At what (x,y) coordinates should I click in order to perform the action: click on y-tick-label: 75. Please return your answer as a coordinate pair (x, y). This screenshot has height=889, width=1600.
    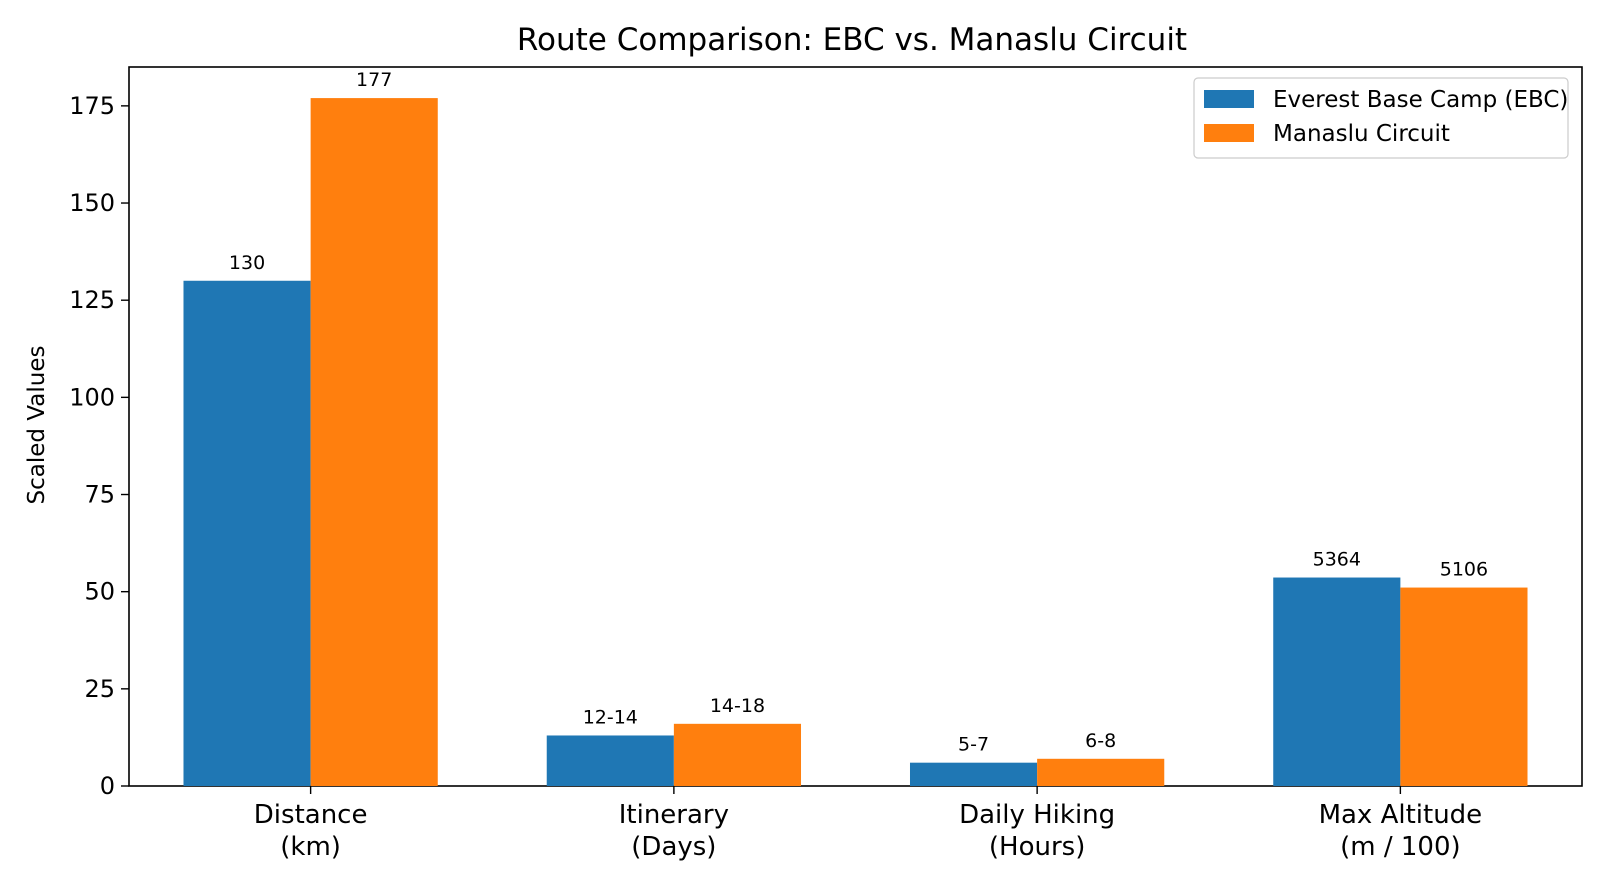
    Looking at the image, I should click on (99, 495).